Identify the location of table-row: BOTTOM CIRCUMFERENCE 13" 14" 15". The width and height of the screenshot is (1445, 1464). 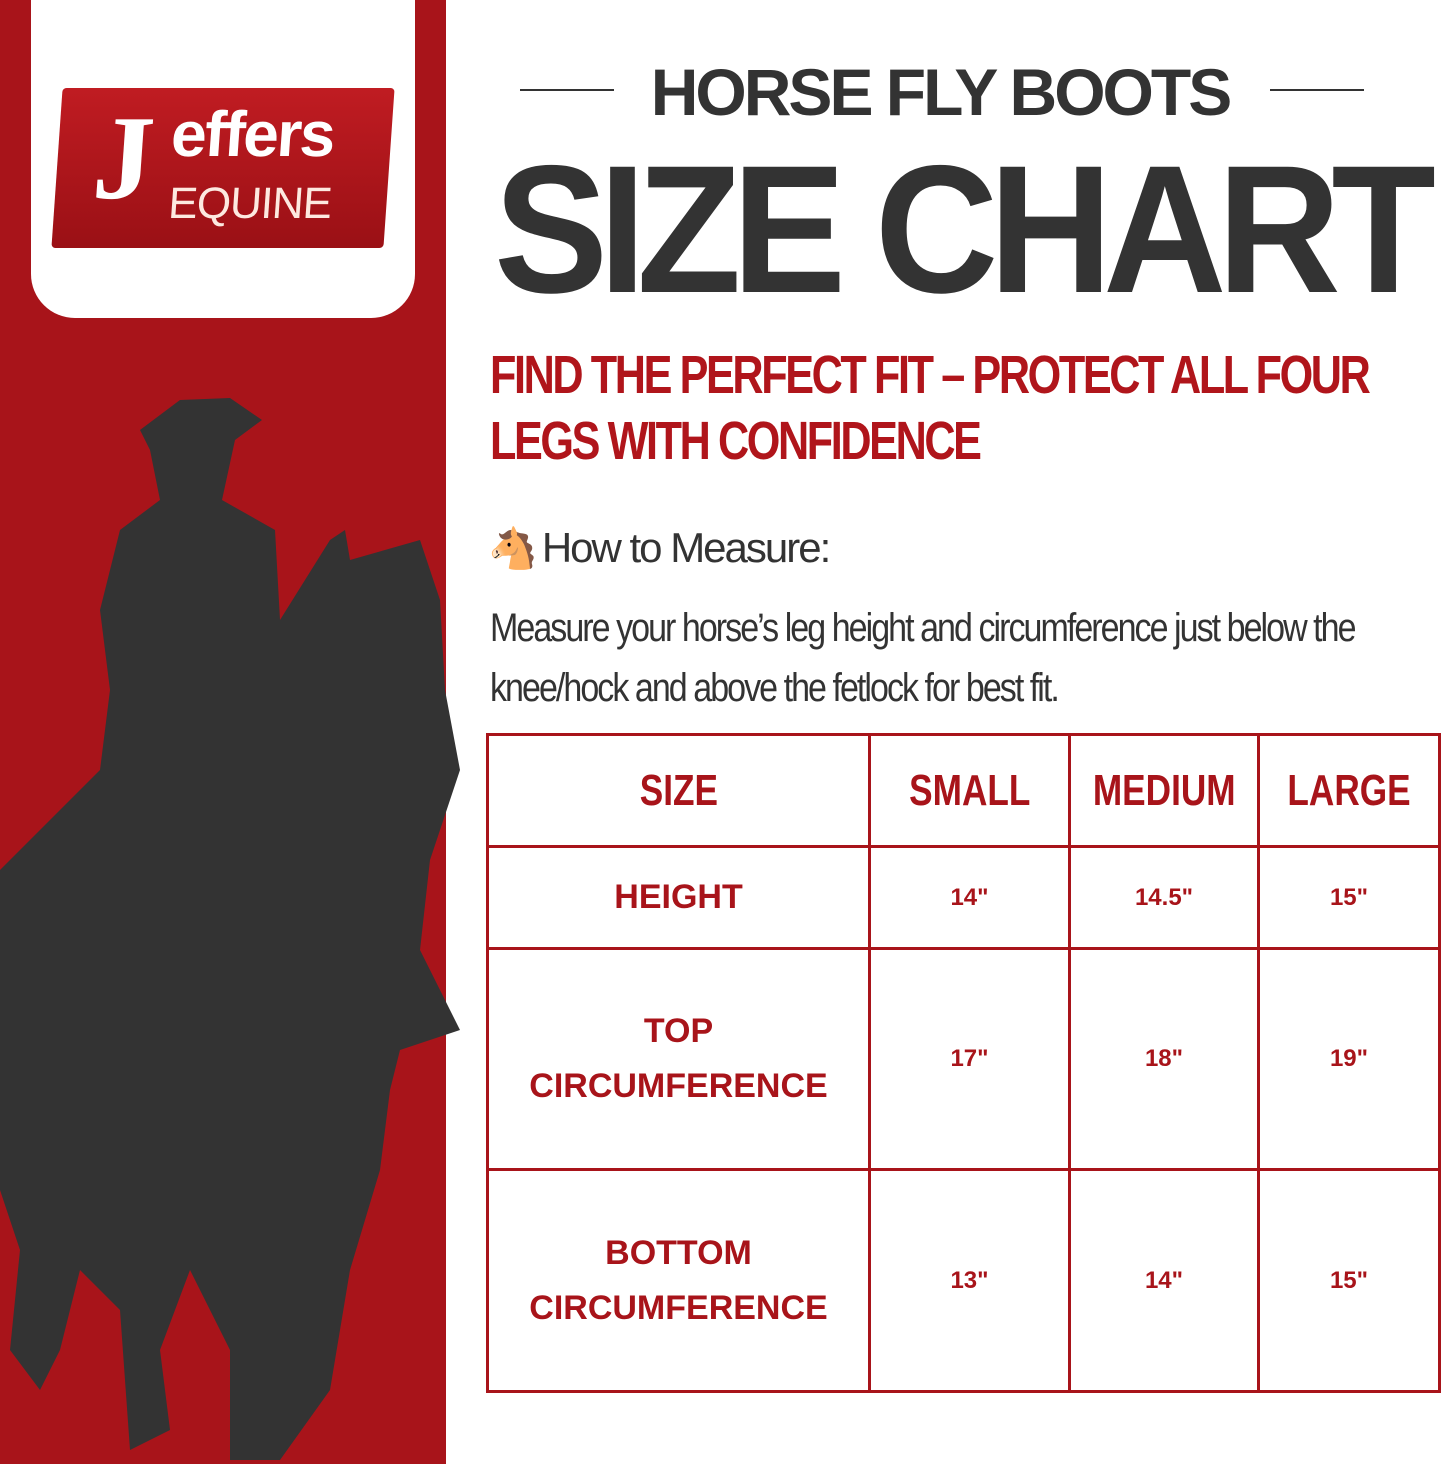
(963, 1280).